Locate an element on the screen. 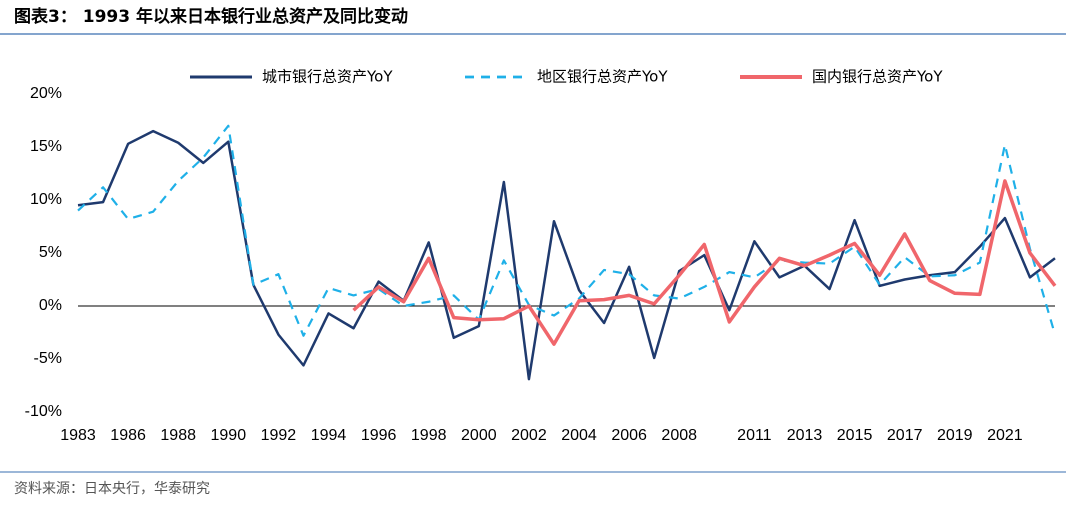 The height and width of the screenshot is (505, 1080). x-tick-label: 1986 is located at coordinates (128, 435).